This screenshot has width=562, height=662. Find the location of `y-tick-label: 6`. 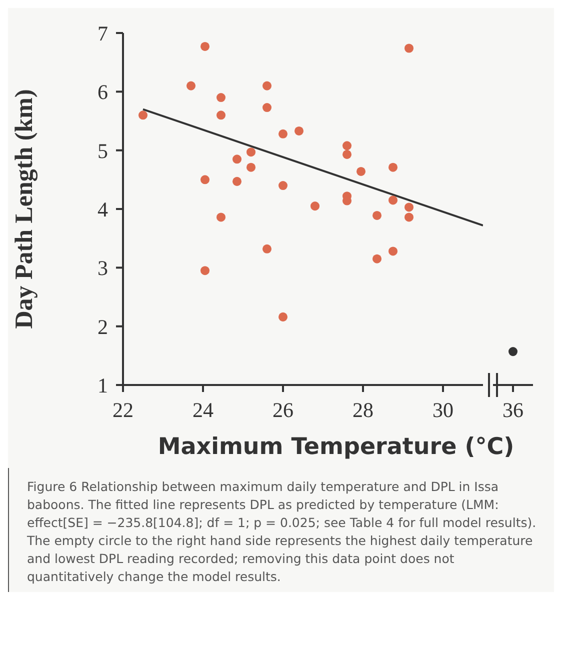

y-tick-label: 6 is located at coordinates (103, 92).